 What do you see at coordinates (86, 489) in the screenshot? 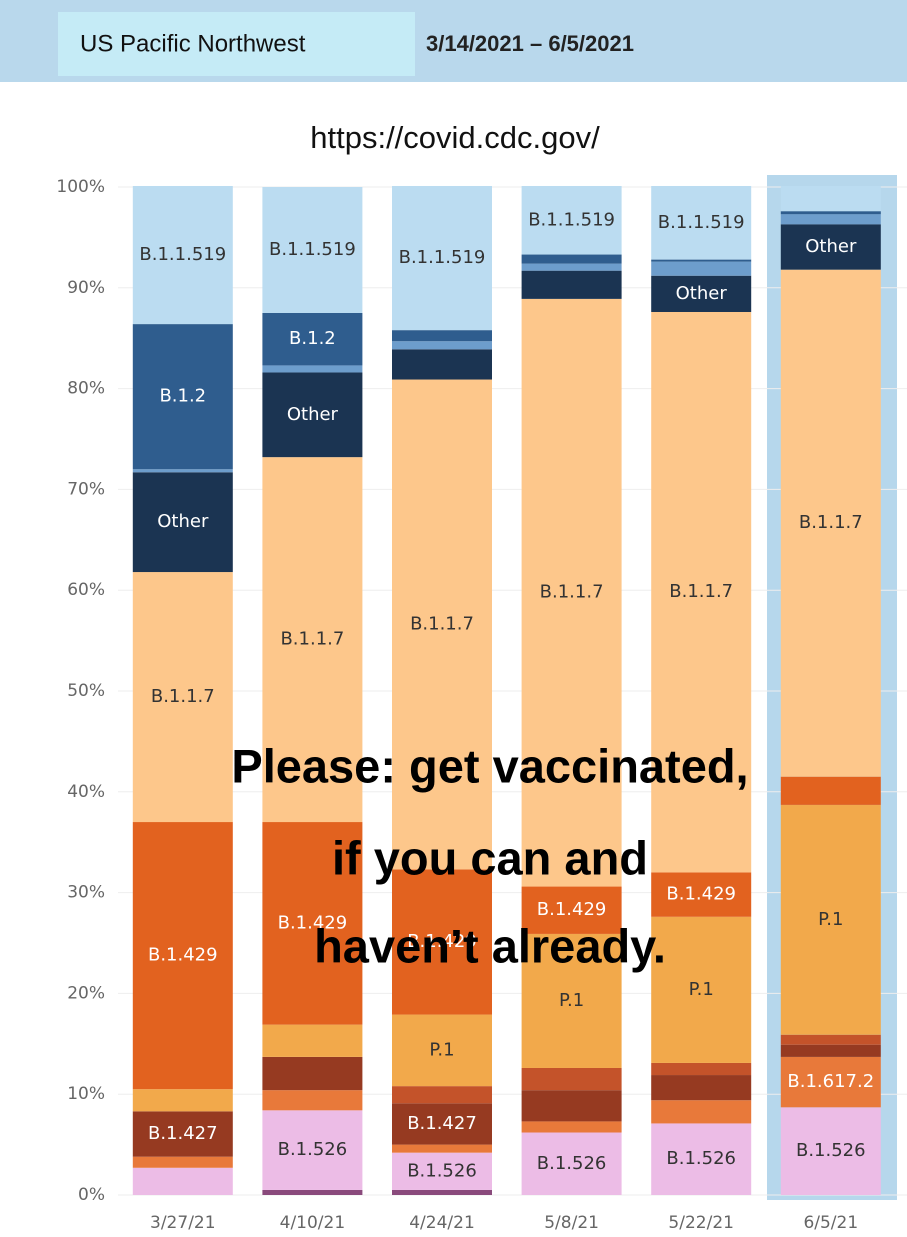
I see `y-tick-label: 70%` at bounding box center [86, 489].